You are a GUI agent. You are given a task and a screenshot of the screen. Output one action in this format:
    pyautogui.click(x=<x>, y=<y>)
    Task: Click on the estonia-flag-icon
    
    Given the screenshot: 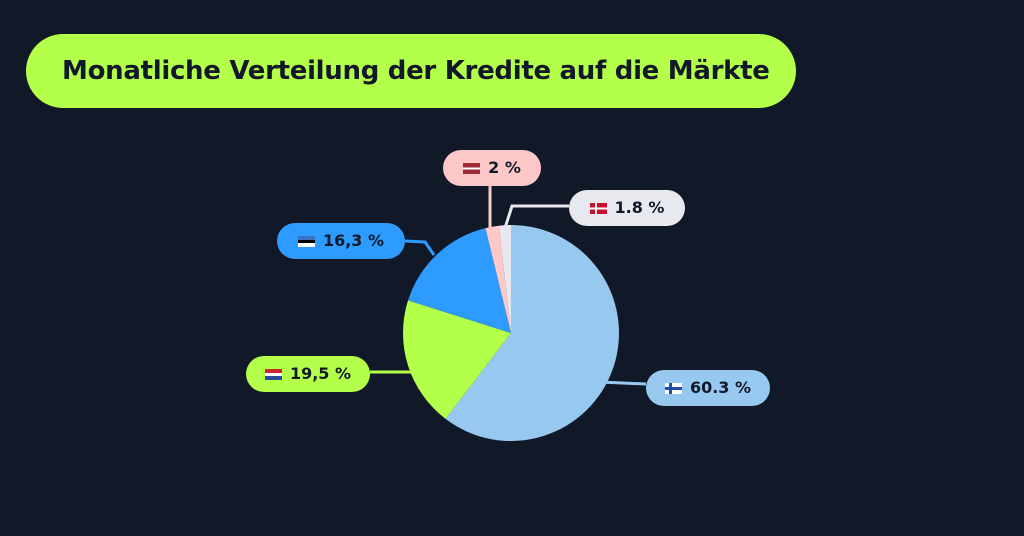 What is the action you would take?
    pyautogui.click(x=306, y=241)
    